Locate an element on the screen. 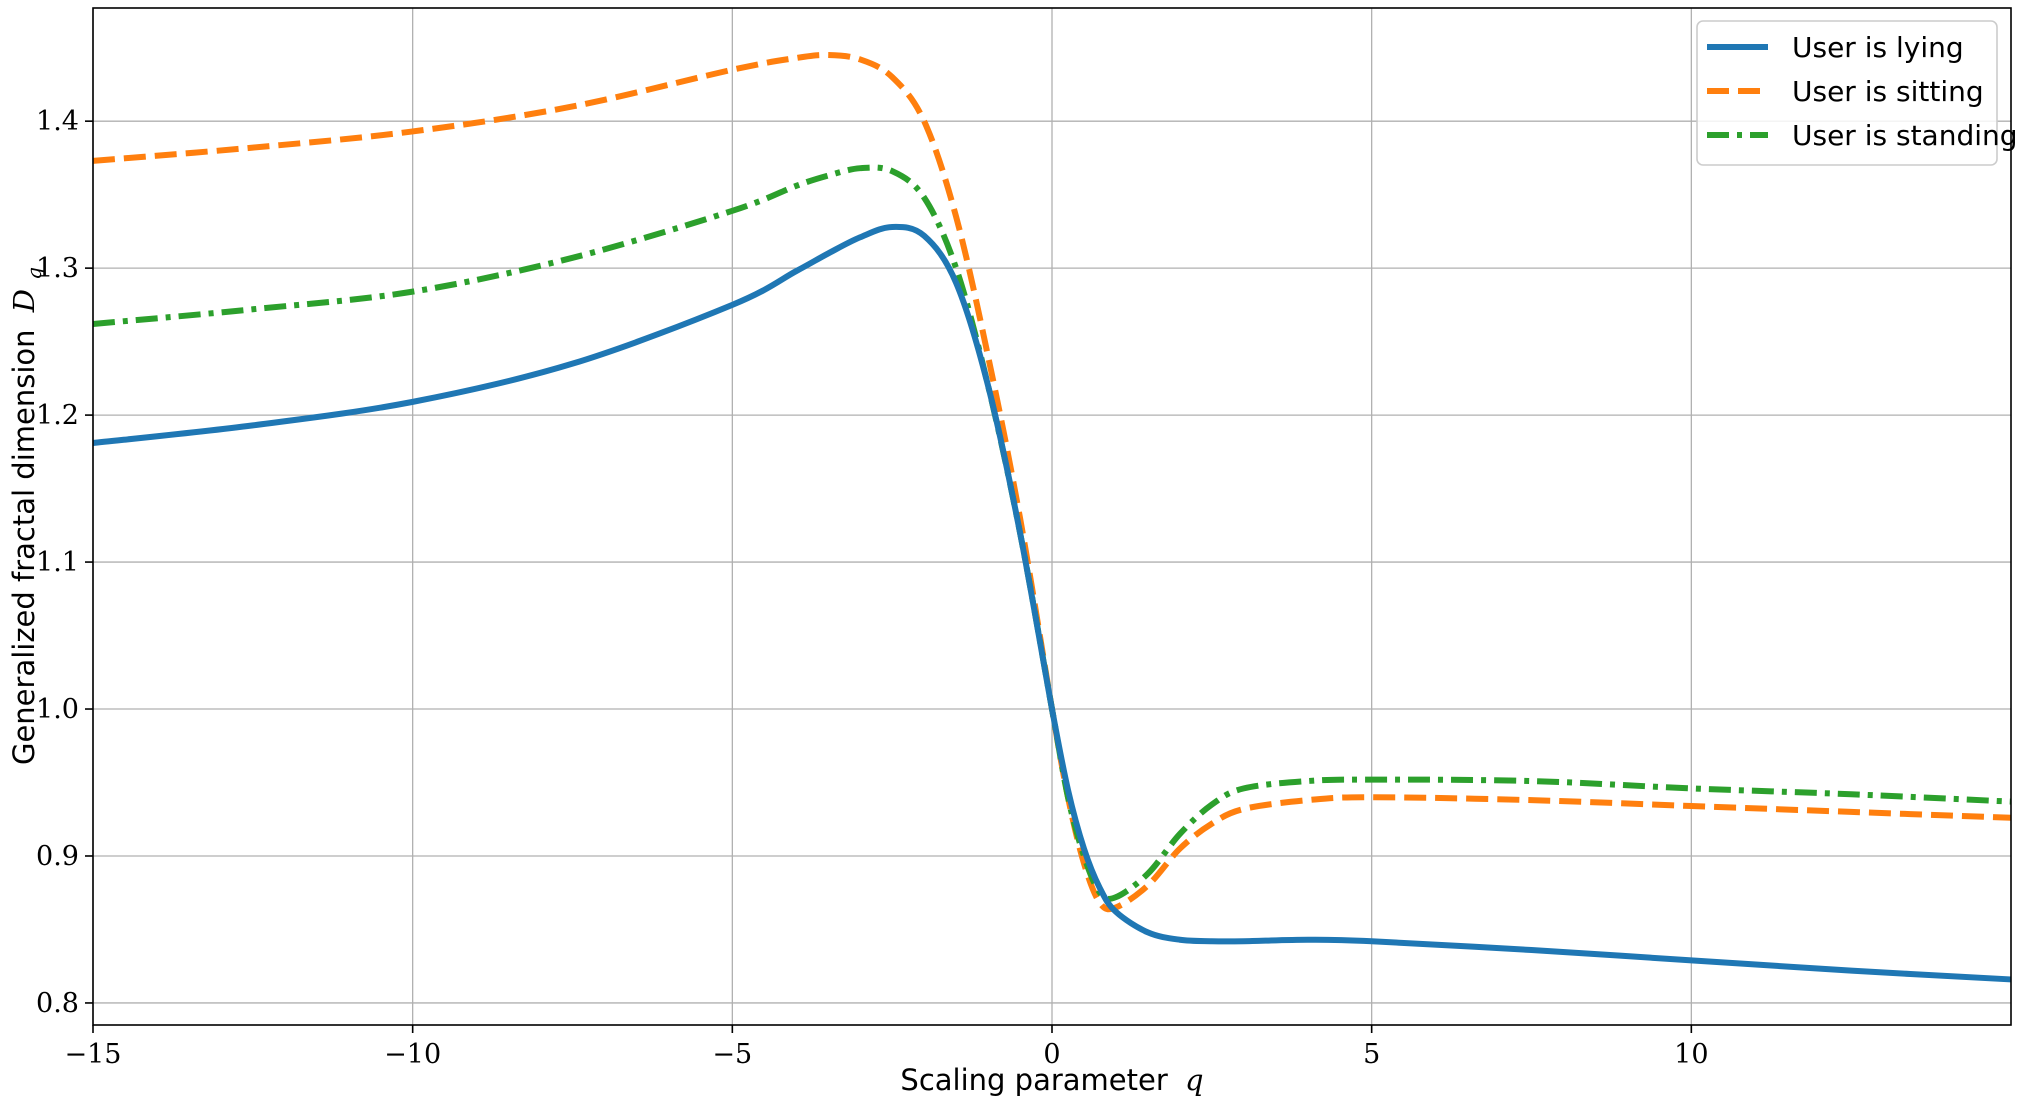 This screenshot has height=1100, width=2021. x-tick-label: −15 is located at coordinates (93, 1054).